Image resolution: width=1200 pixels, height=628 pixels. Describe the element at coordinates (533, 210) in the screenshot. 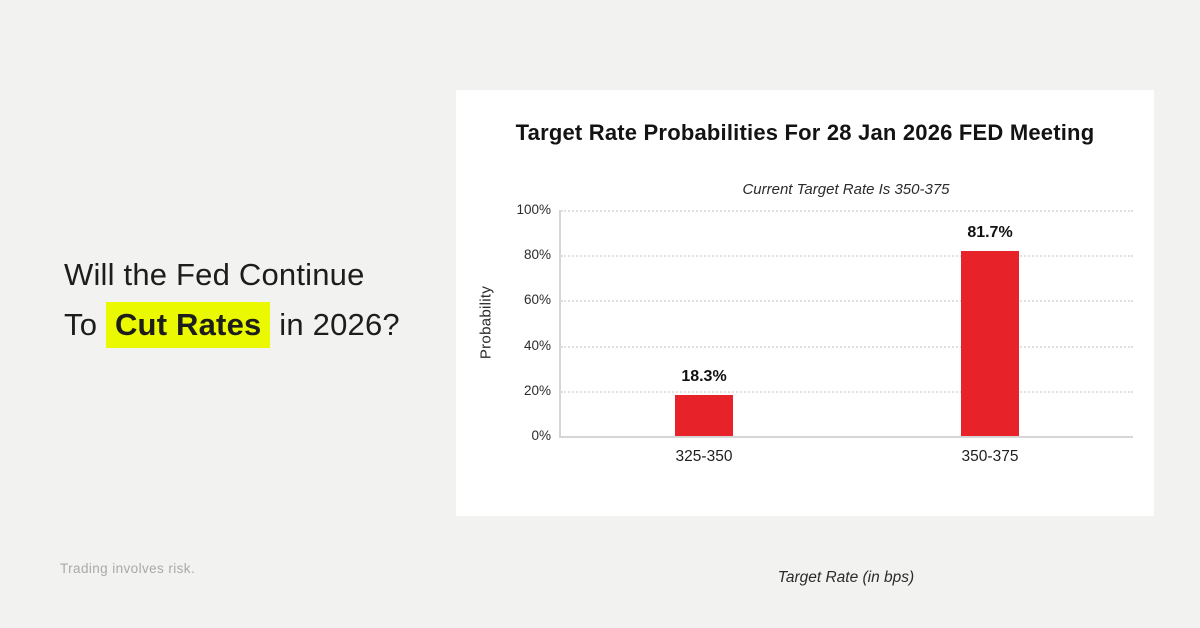

I see `y-tick-label: 100%` at that location.